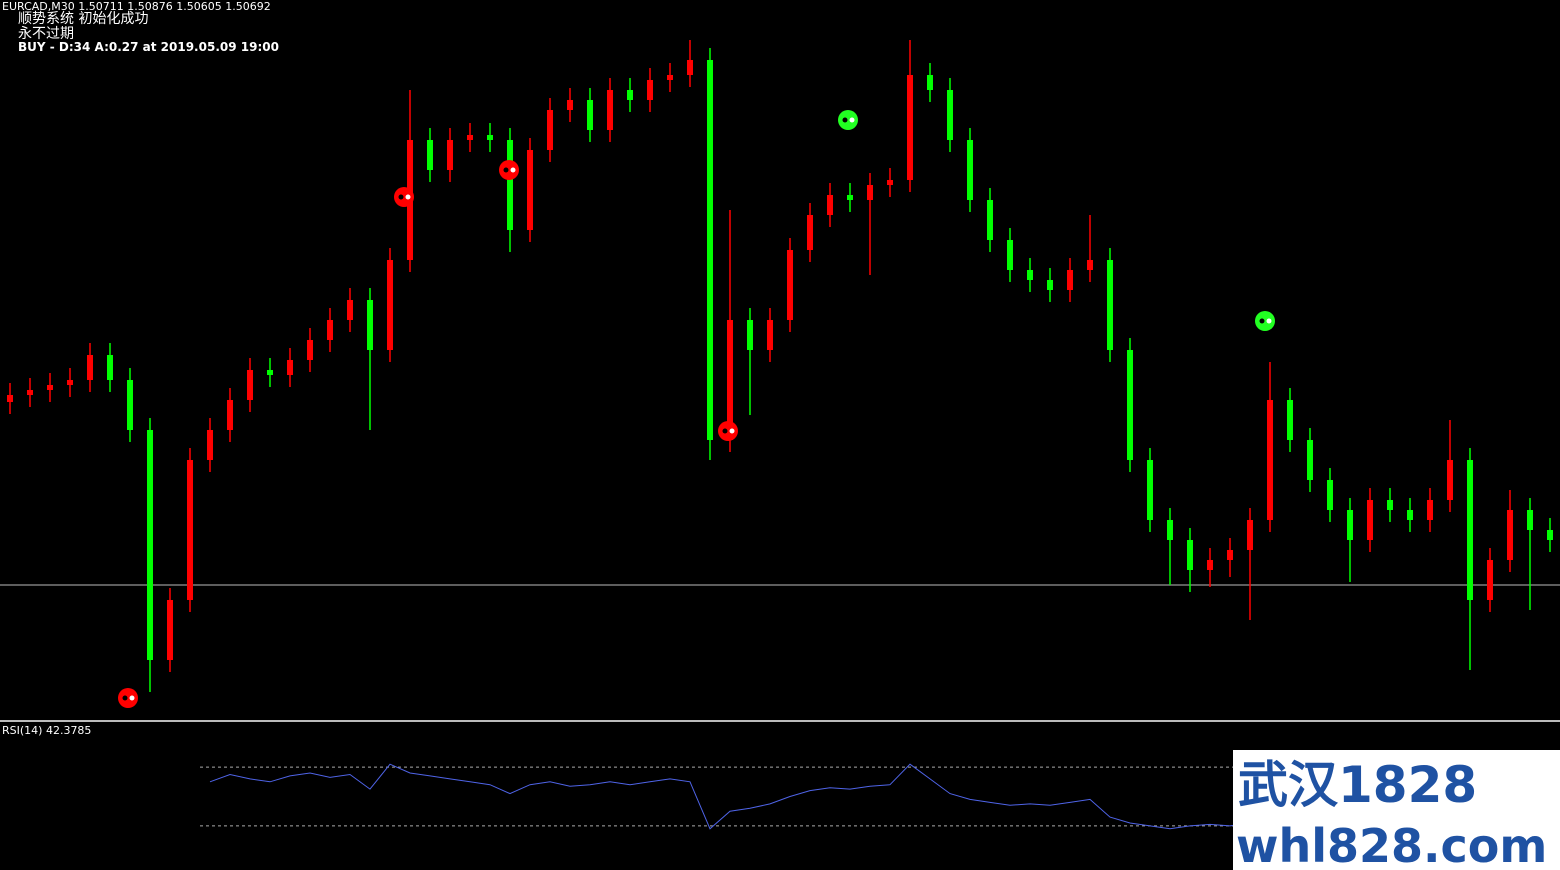 This screenshot has height=870, width=1560. Describe the element at coordinates (46, 34) in the screenshot. I see `expiry-text: 永不过期` at that location.